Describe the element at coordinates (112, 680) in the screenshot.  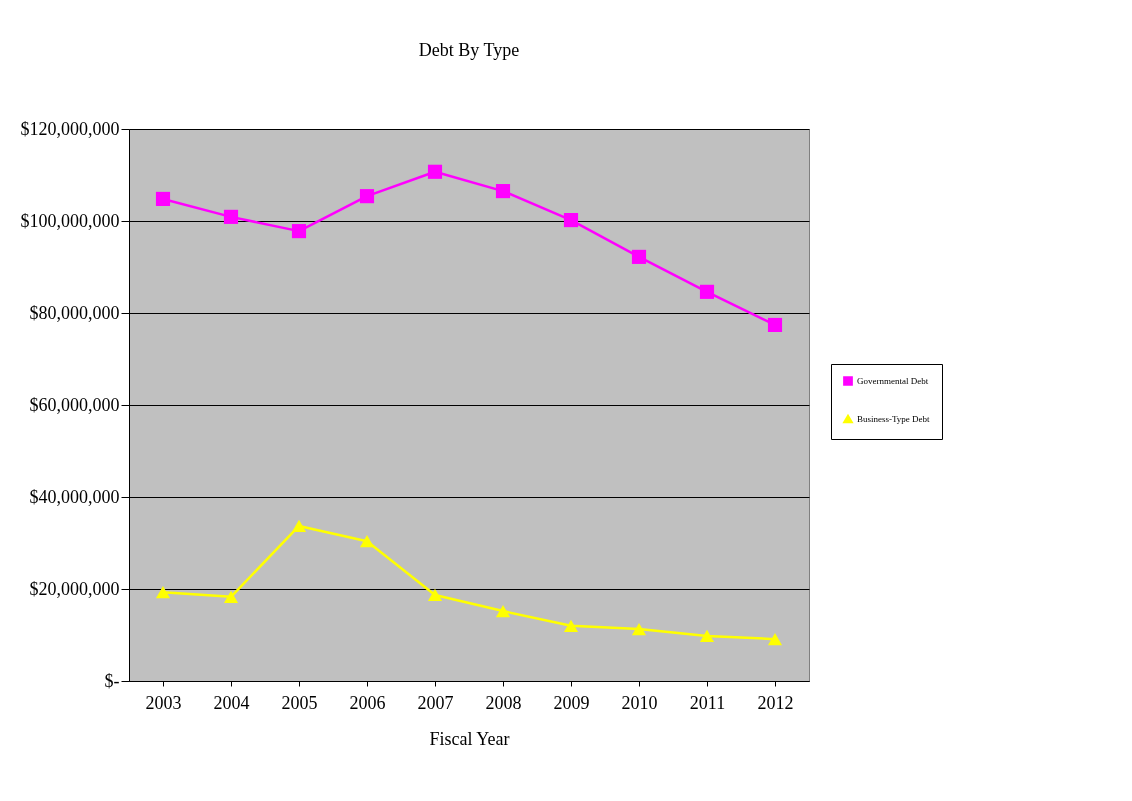
I see `y-tick-label: $-` at that location.